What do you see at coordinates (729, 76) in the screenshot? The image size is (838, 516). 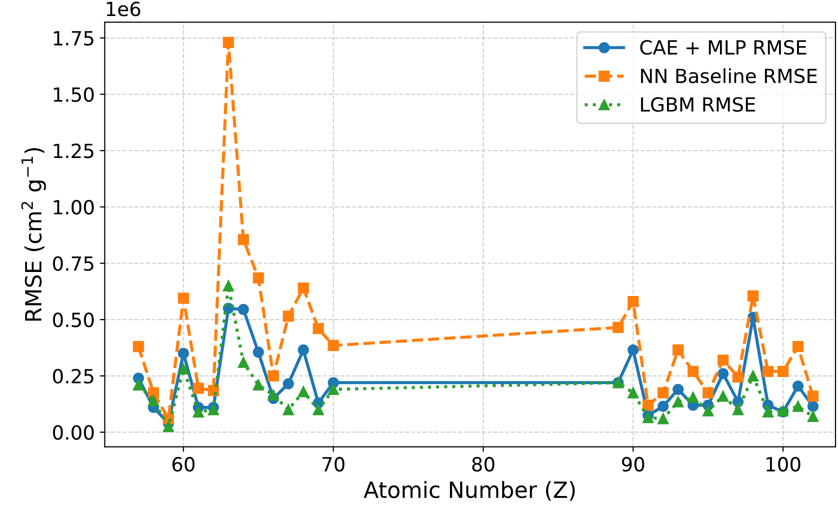 I see `legend-label: NN Baseline RMSE` at bounding box center [729, 76].